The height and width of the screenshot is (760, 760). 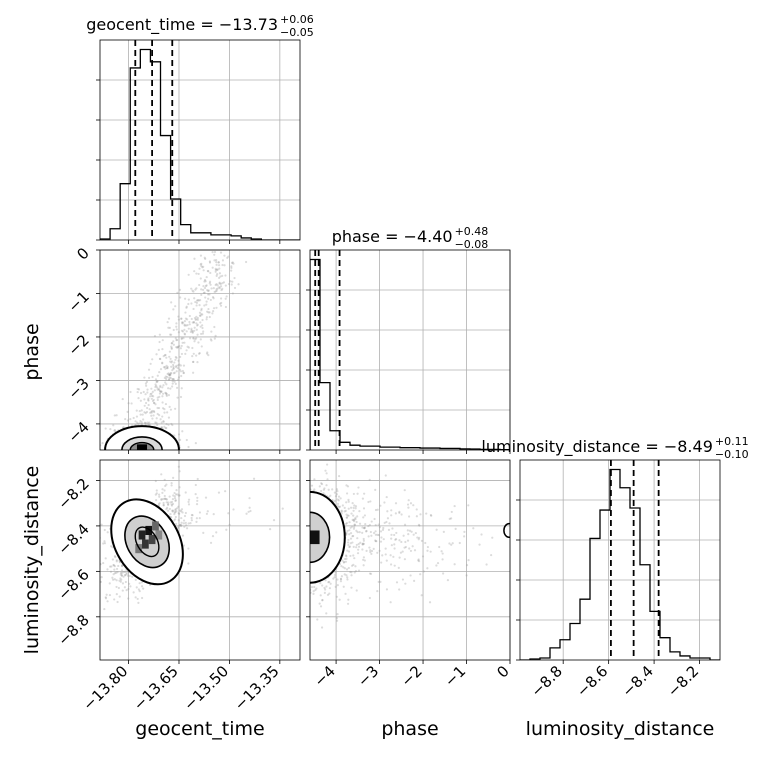 I want to click on histogram-geocent-time, so click(x=200, y=144).